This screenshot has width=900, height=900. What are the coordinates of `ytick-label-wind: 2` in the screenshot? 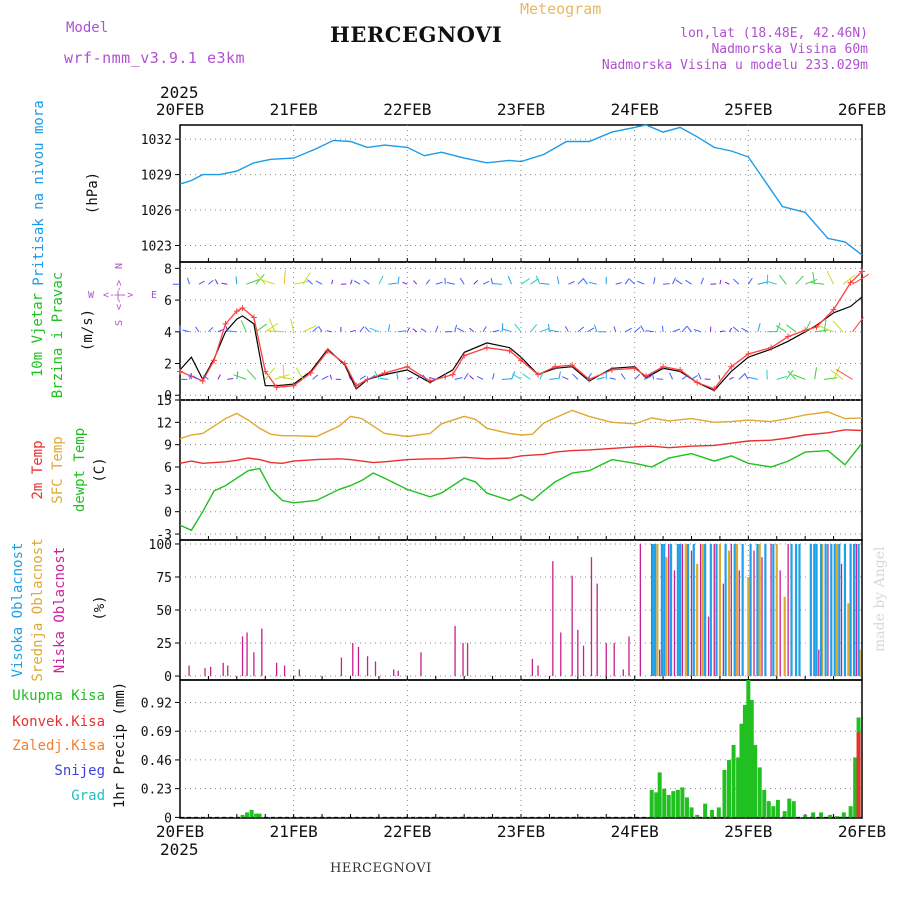 It's located at (168, 365).